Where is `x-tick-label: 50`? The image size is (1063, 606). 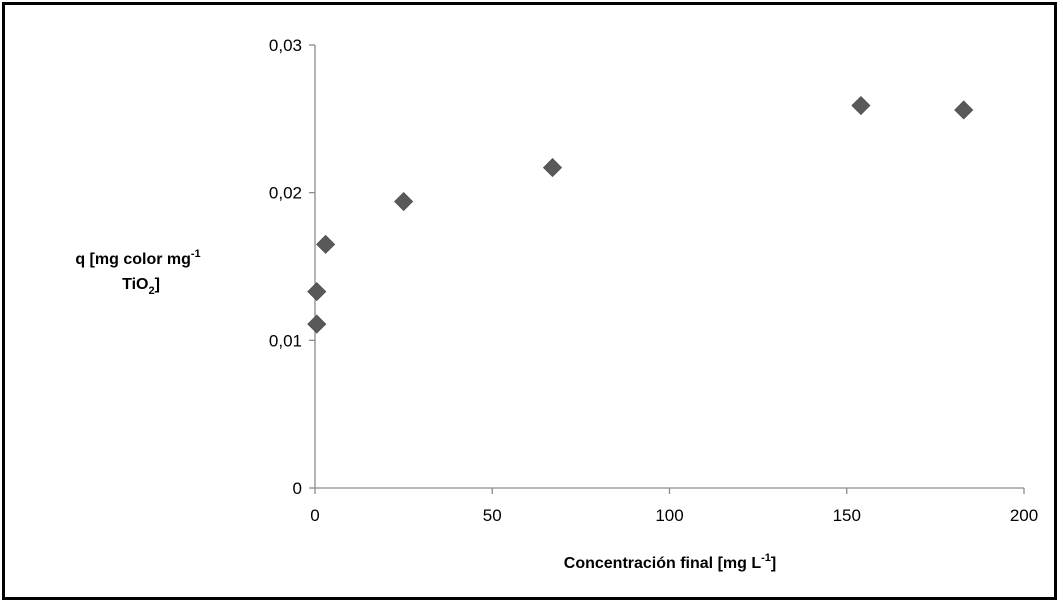
x-tick-label: 50 is located at coordinates (492, 515).